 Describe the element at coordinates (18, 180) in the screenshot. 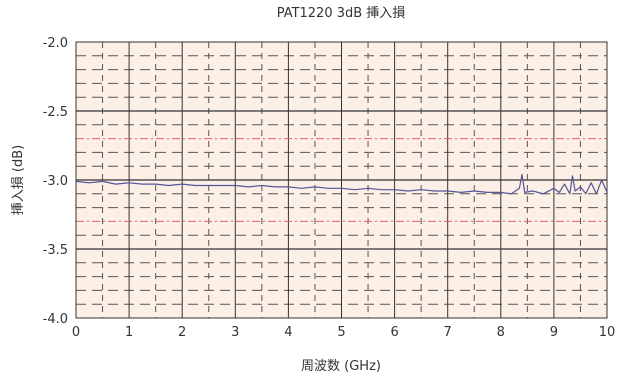

I see `y-axis-label: 挿入損 (dB)` at that location.